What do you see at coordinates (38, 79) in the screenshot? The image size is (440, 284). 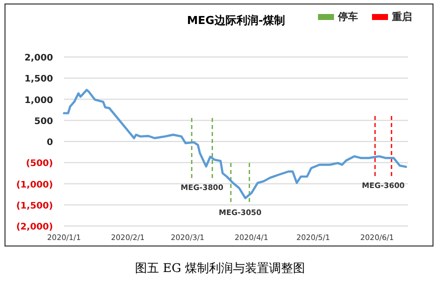 I see `y-tick-label: 1,500` at bounding box center [38, 79].